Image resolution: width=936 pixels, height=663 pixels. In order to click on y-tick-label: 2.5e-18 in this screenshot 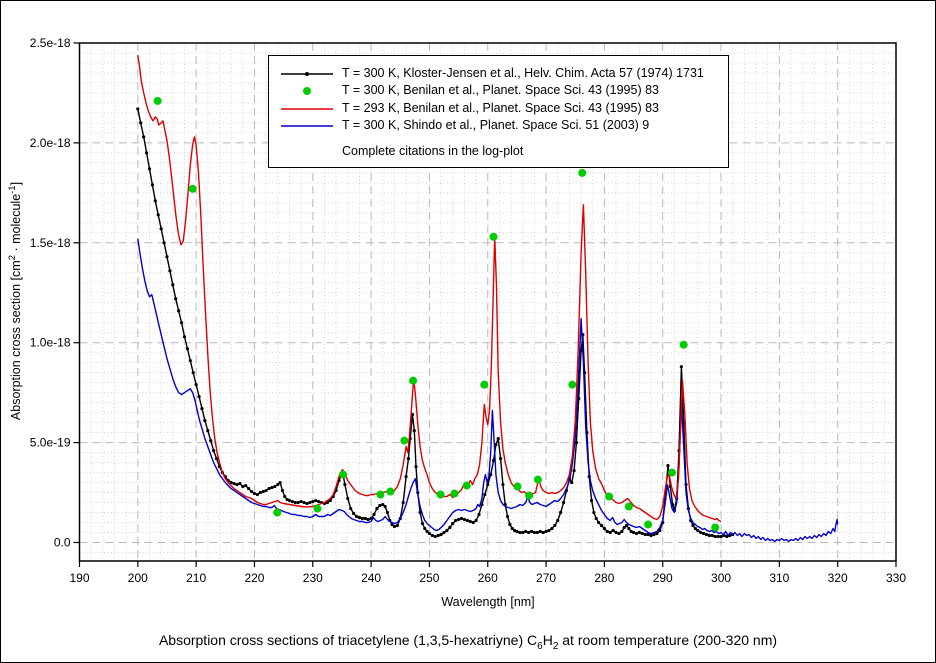, I will do `click(50, 43)`.